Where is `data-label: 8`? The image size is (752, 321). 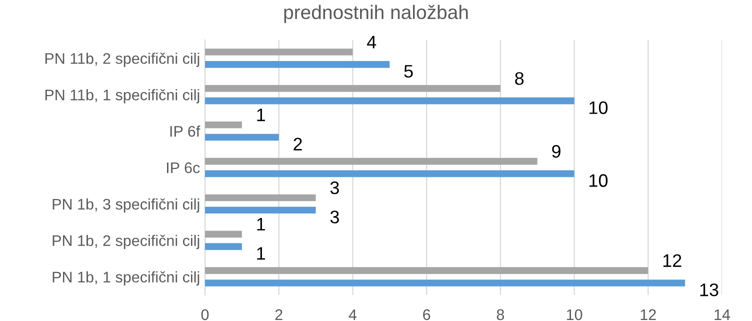 data-label: 8 is located at coordinates (519, 78).